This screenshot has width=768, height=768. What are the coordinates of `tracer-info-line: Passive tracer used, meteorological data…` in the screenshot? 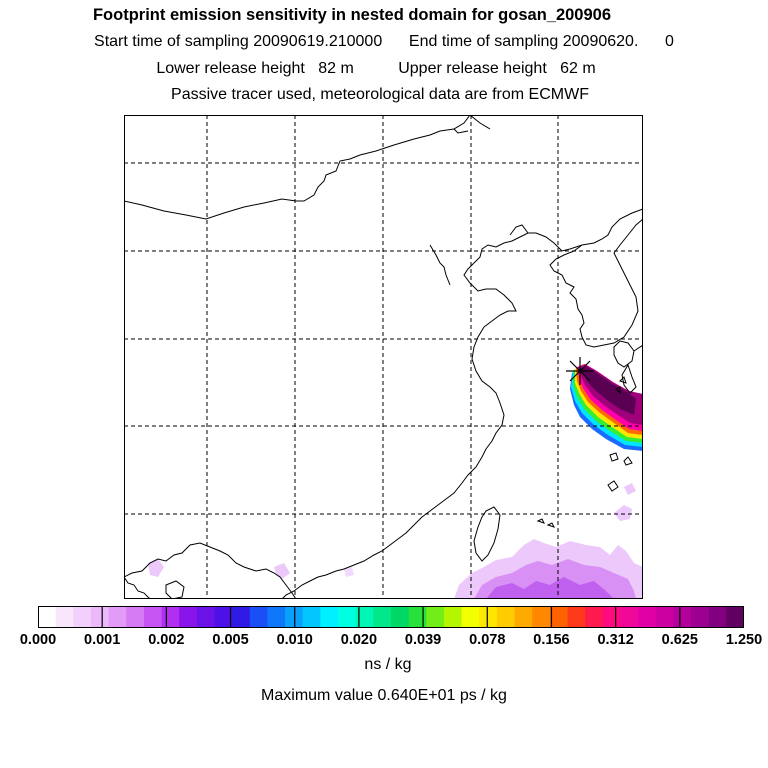 It's located at (380, 94).